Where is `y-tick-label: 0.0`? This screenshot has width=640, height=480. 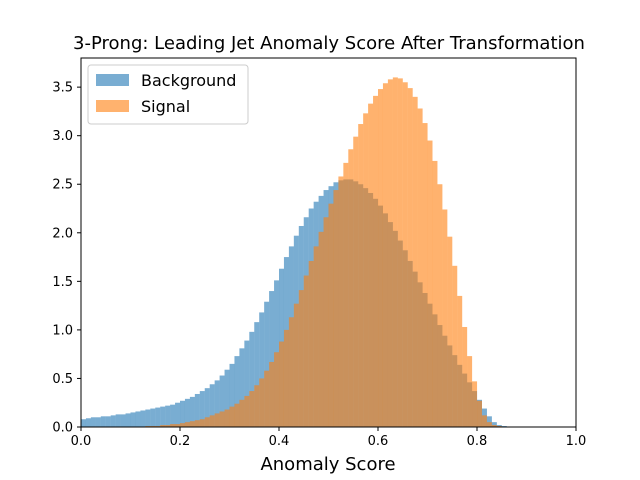 y-tick-label: 0.0 is located at coordinates (62, 428).